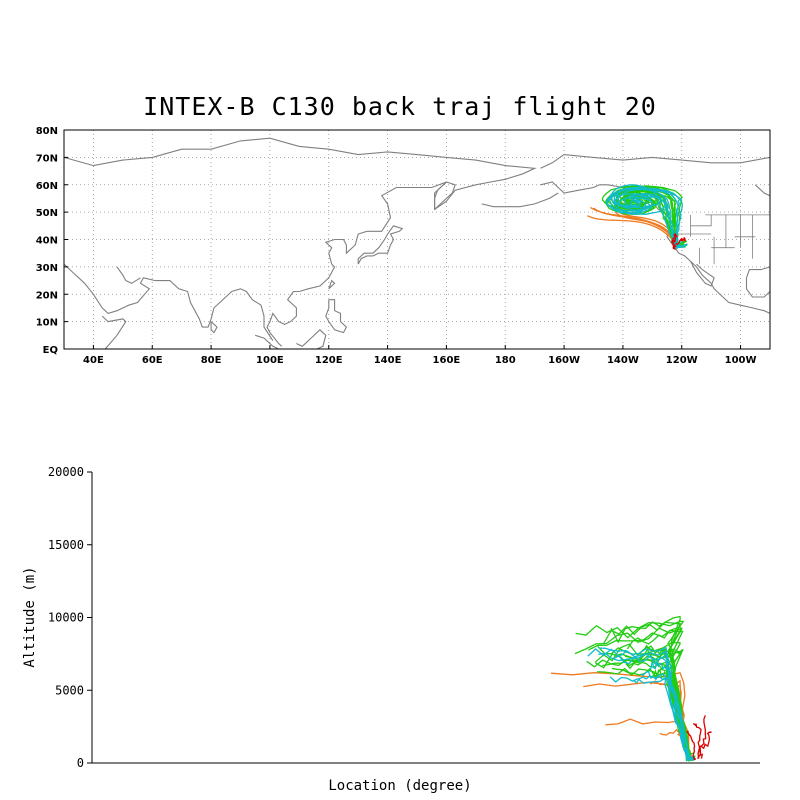 This screenshot has width=800, height=800. What do you see at coordinates (701, 220) in the screenshot?
I see `state-border` at bounding box center [701, 220].